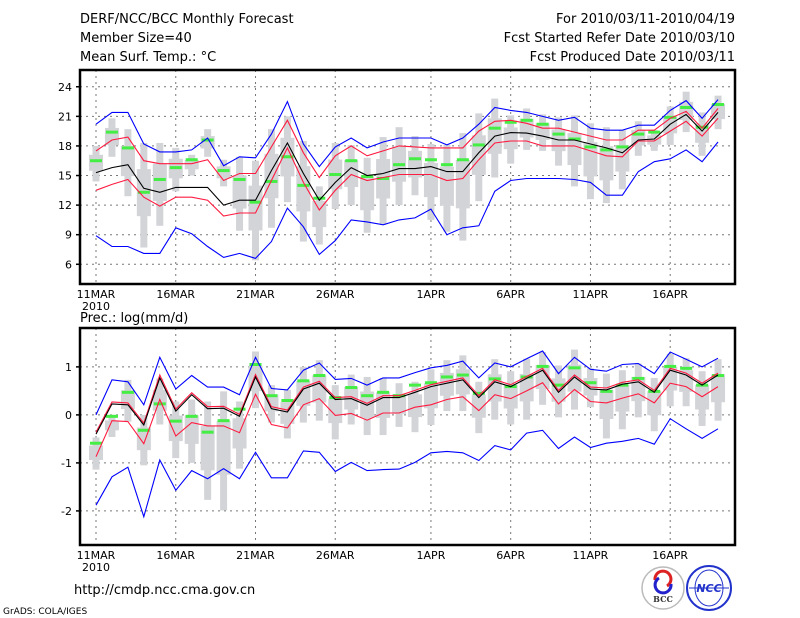  What do you see at coordinates (164, 590) in the screenshot?
I see `footer-url: http://cmdp.ncc.cma.gov.cn` at bounding box center [164, 590].